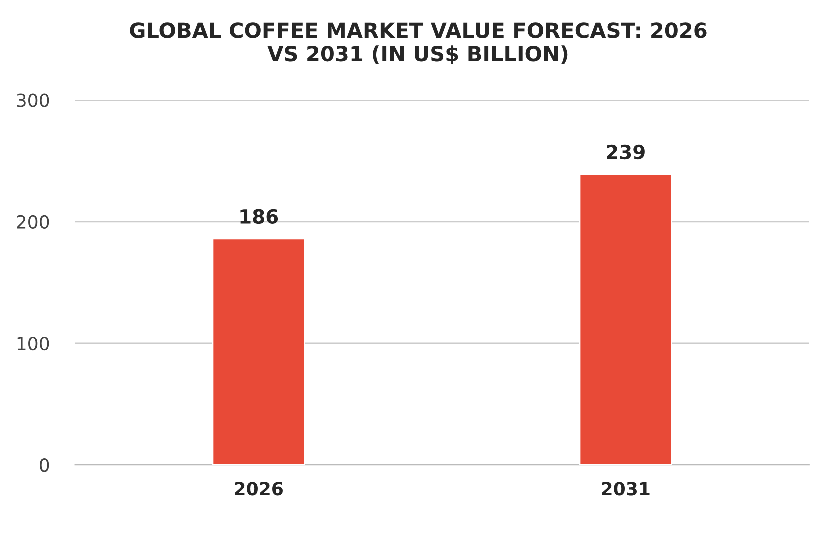 This screenshot has height=557, width=837. Describe the element at coordinates (626, 489) in the screenshot. I see `x-tick-label: 2031` at that location.